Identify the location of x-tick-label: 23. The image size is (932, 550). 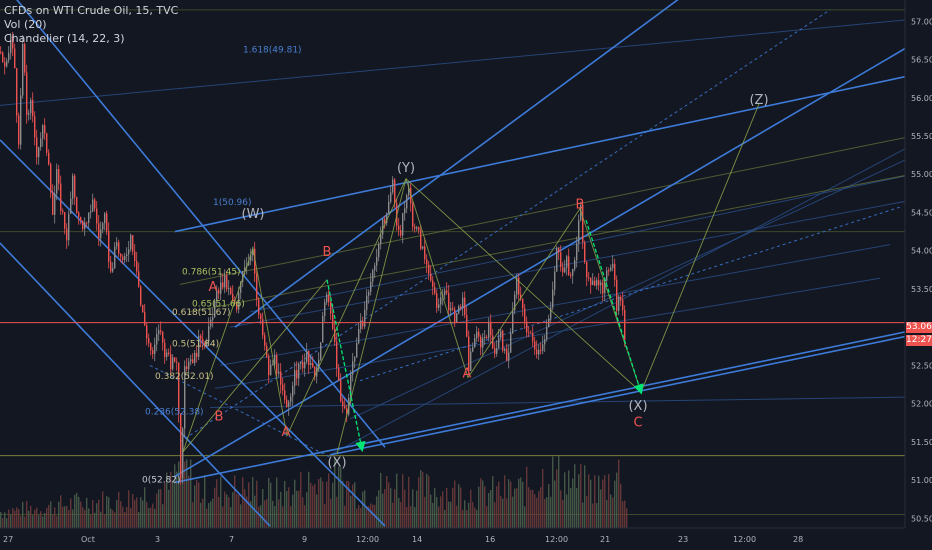
(683, 539).